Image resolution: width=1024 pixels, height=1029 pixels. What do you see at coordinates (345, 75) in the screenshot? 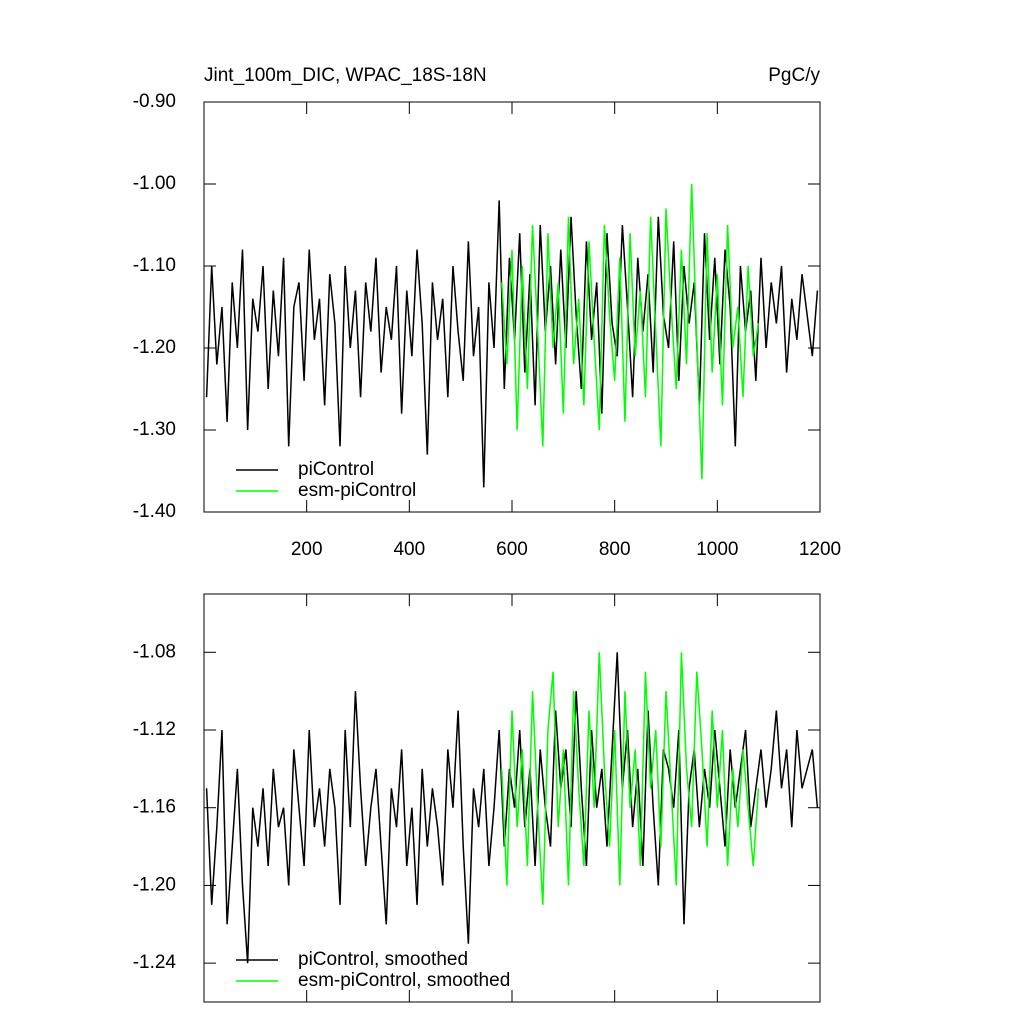
I see `chart-title: Jint_100m_DIC, WPAC_18S-18N` at bounding box center [345, 75].